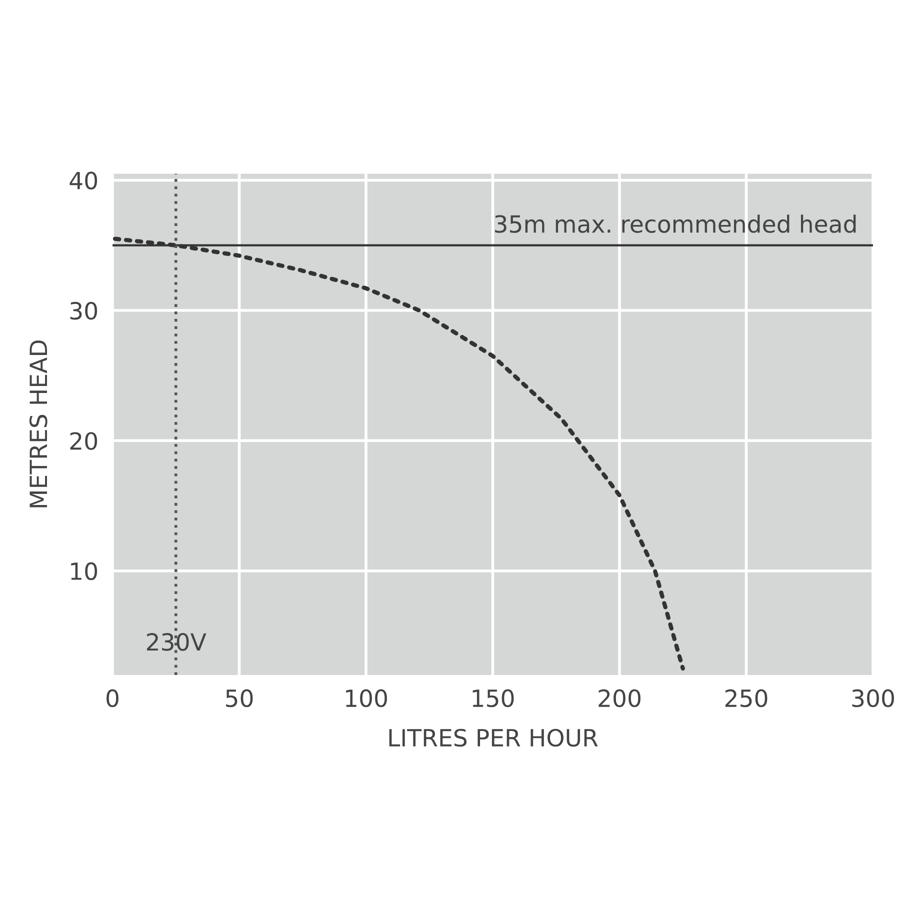 Image resolution: width=900 pixels, height=900 pixels. What do you see at coordinates (84, 571) in the screenshot?
I see `y-tick-label: 10` at bounding box center [84, 571].